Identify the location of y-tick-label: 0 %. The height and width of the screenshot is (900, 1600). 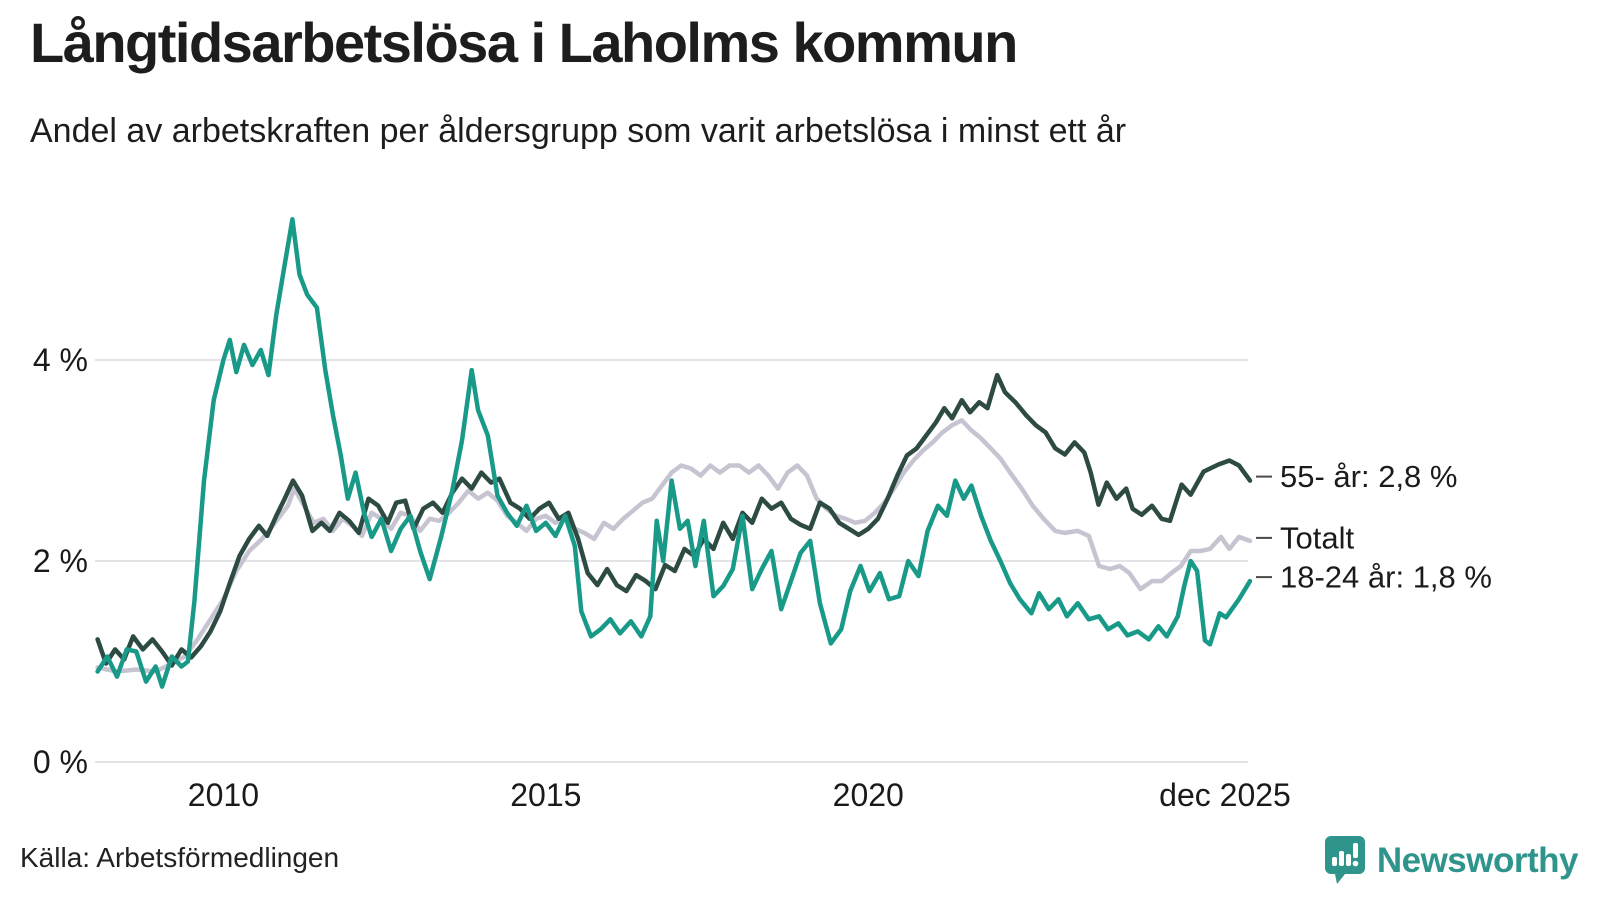
(60, 762).